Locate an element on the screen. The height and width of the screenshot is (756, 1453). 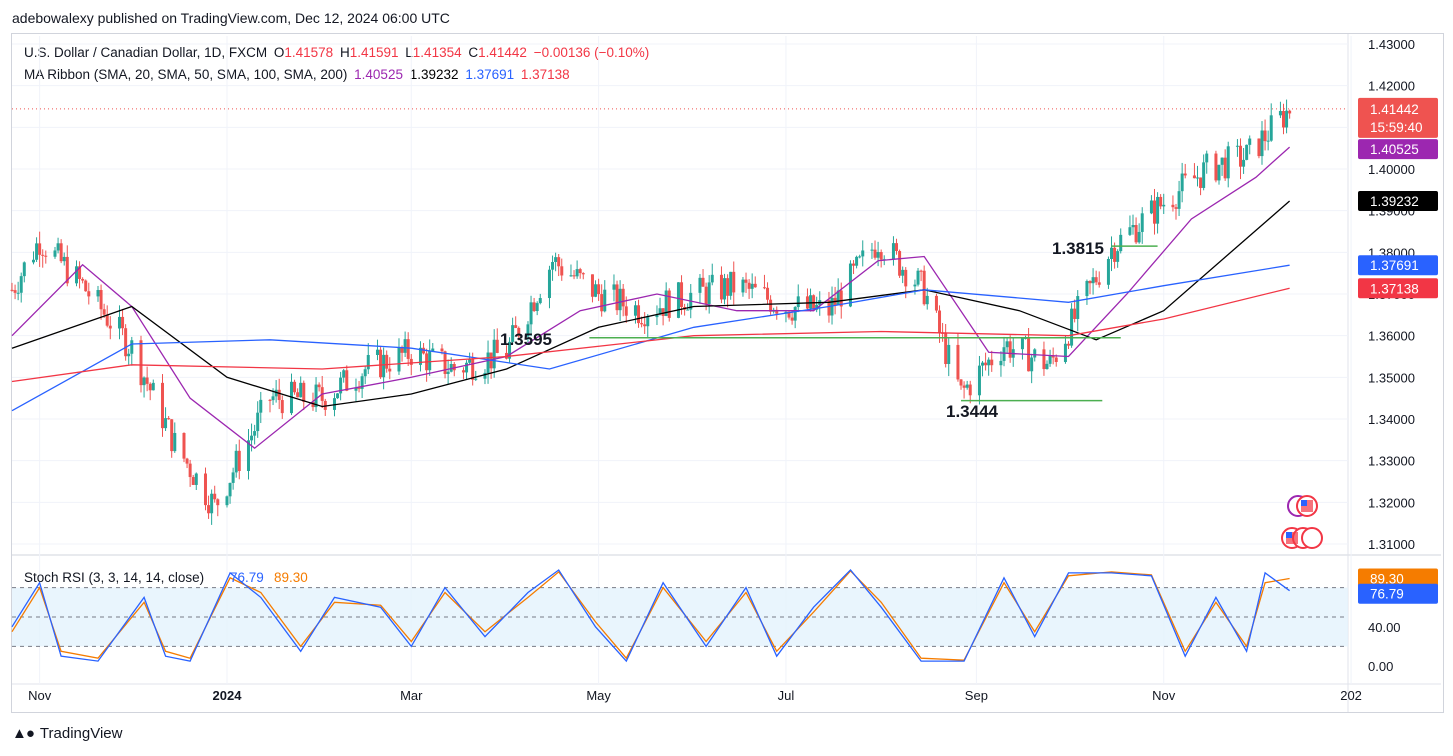
low-value: 1.41354 is located at coordinates (437, 52).